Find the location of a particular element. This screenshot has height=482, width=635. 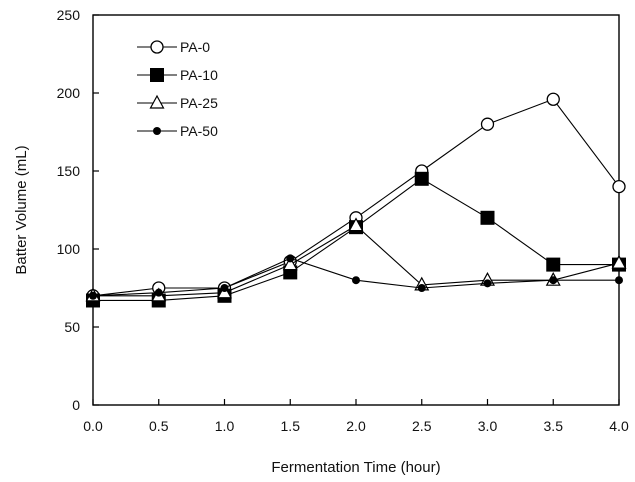

legend-item: PA-25 is located at coordinates (177, 102).